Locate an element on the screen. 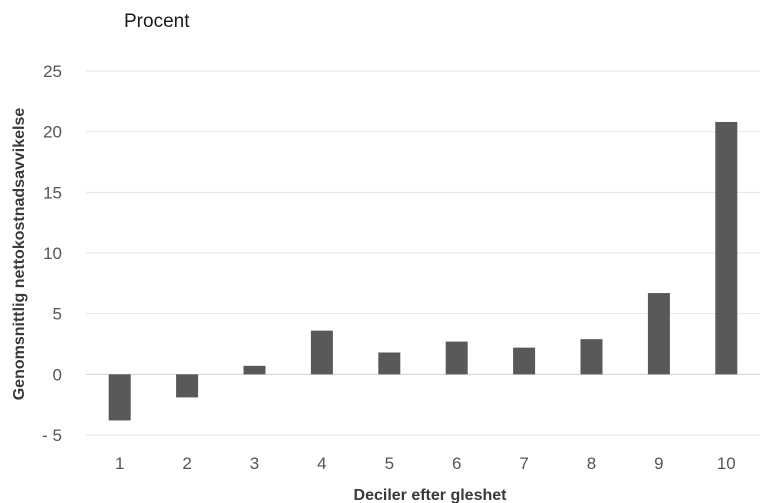  y-tick-label: 25 is located at coordinates (52, 71).